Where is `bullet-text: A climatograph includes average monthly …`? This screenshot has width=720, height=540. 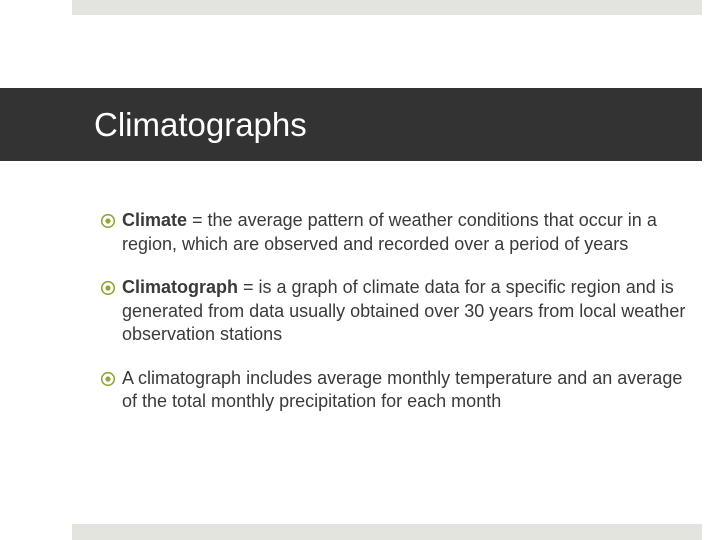
bullet-text: A climatograph includes average monthly … is located at coordinates (402, 389).